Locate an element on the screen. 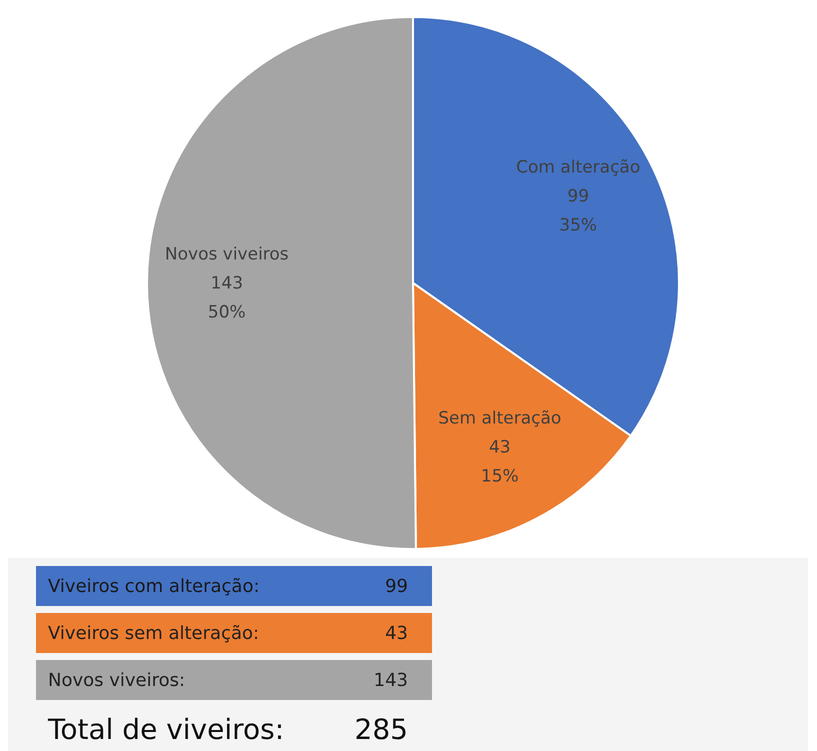 This screenshot has width=817, height=751. text: Viveiros com alteração: is located at coordinates (154, 586).